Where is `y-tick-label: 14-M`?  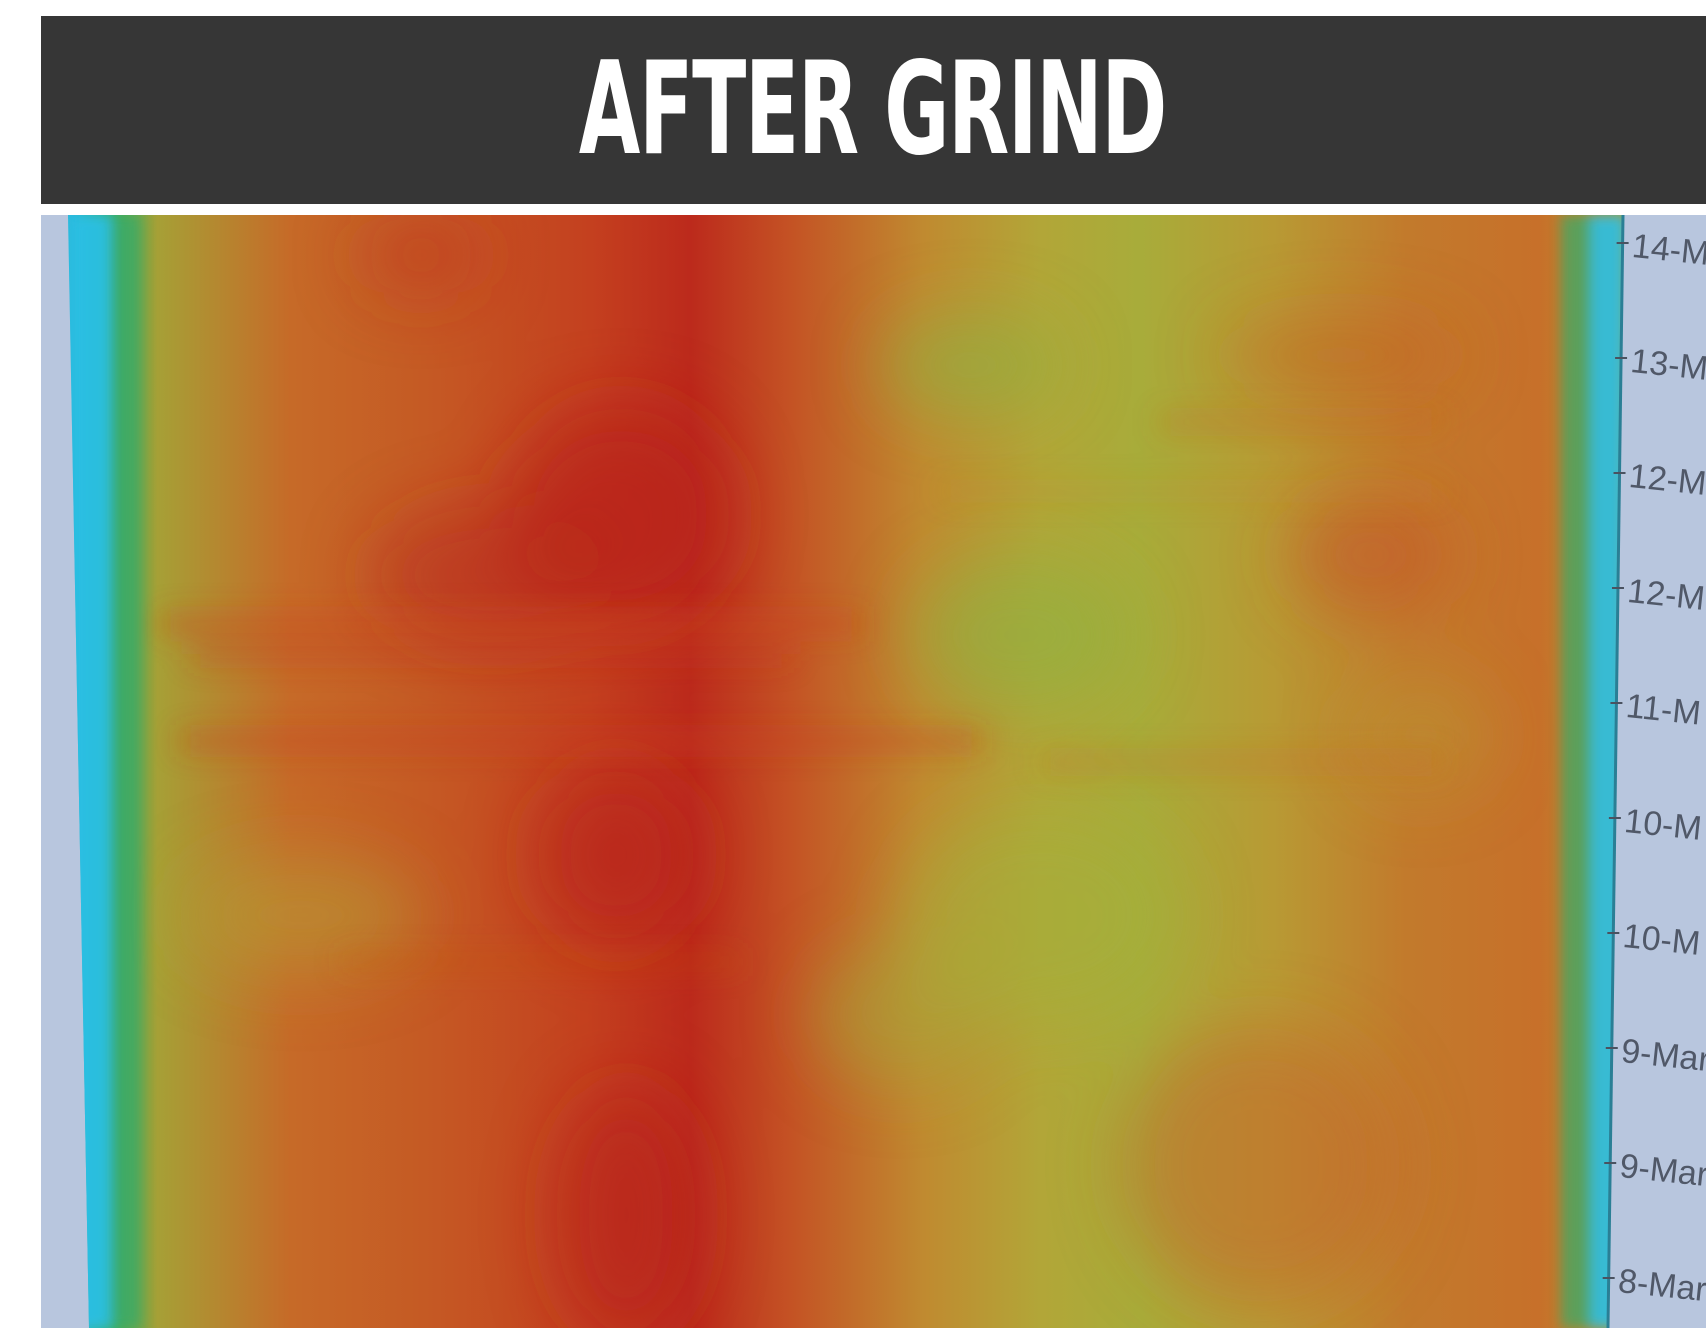 y-tick-label: 14-M is located at coordinates (1668, 250).